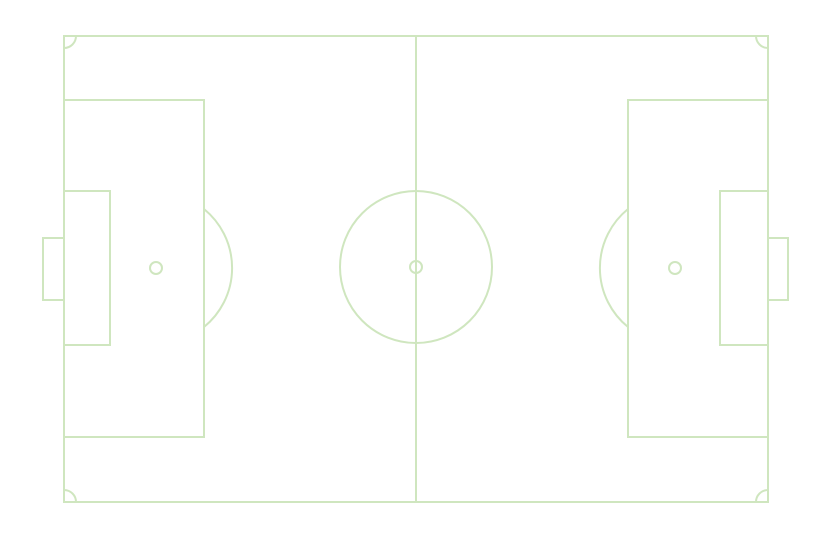 The height and width of the screenshot is (541, 829). I want to click on corner-arc-top-left, so click(70, 42).